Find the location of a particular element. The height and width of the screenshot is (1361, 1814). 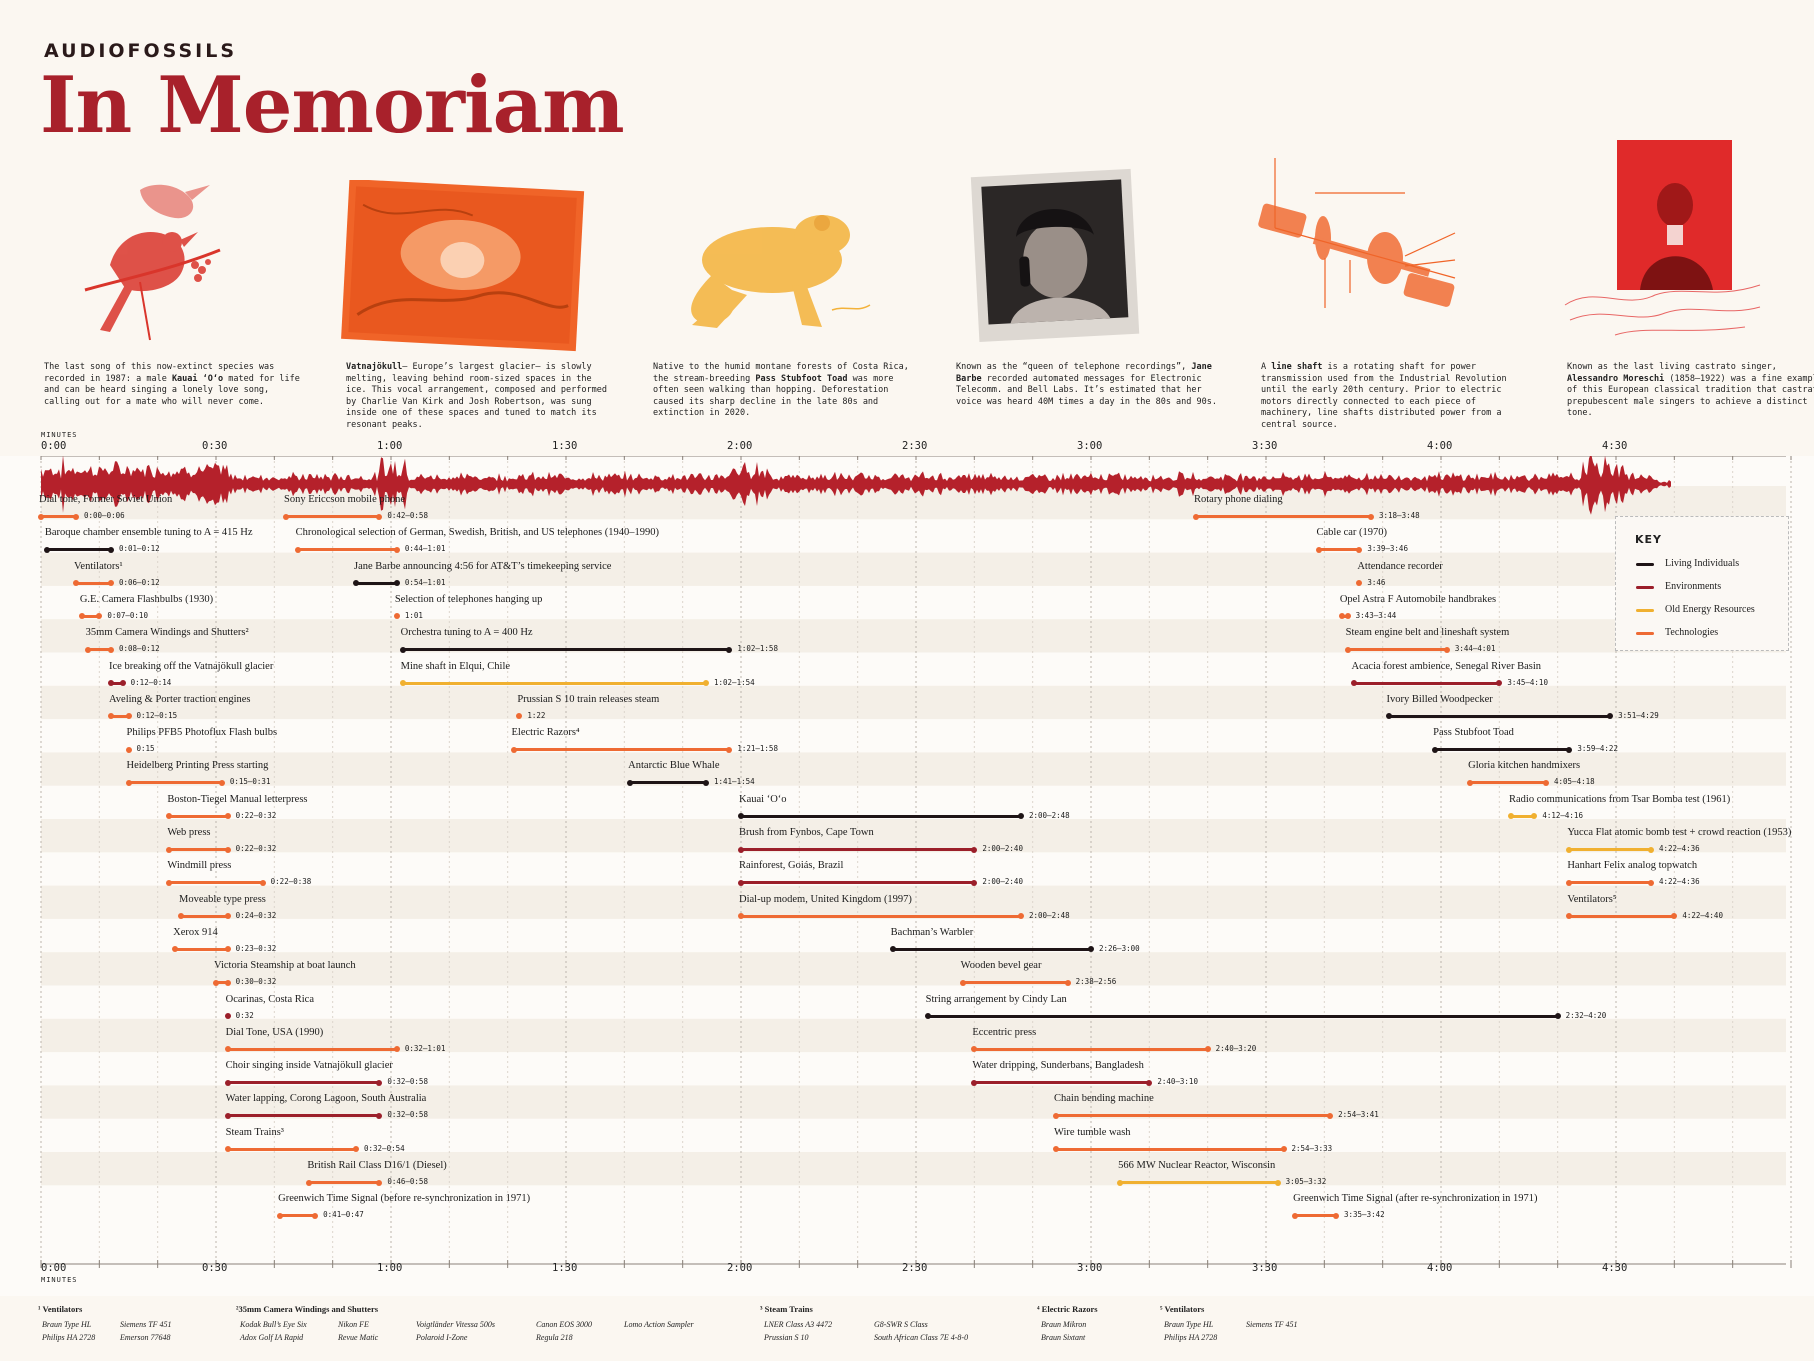

event-label: Web press is located at coordinates (189, 832).